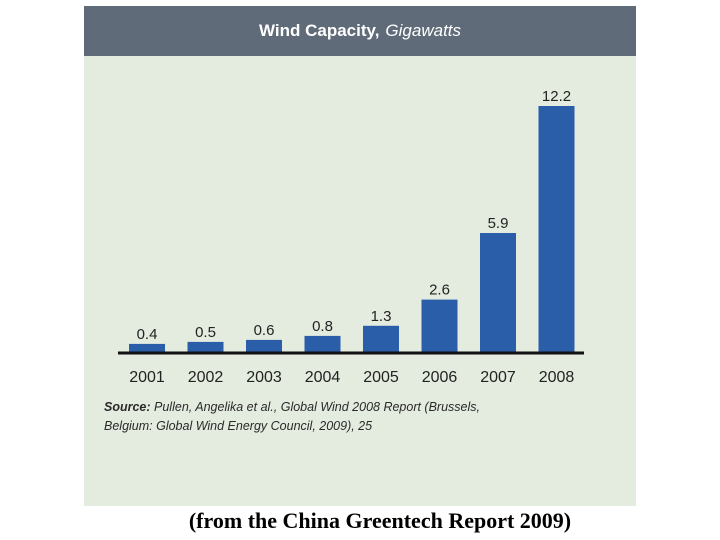 This screenshot has height=540, width=720. What do you see at coordinates (439, 325) in the screenshot?
I see `bar-2006` at bounding box center [439, 325].